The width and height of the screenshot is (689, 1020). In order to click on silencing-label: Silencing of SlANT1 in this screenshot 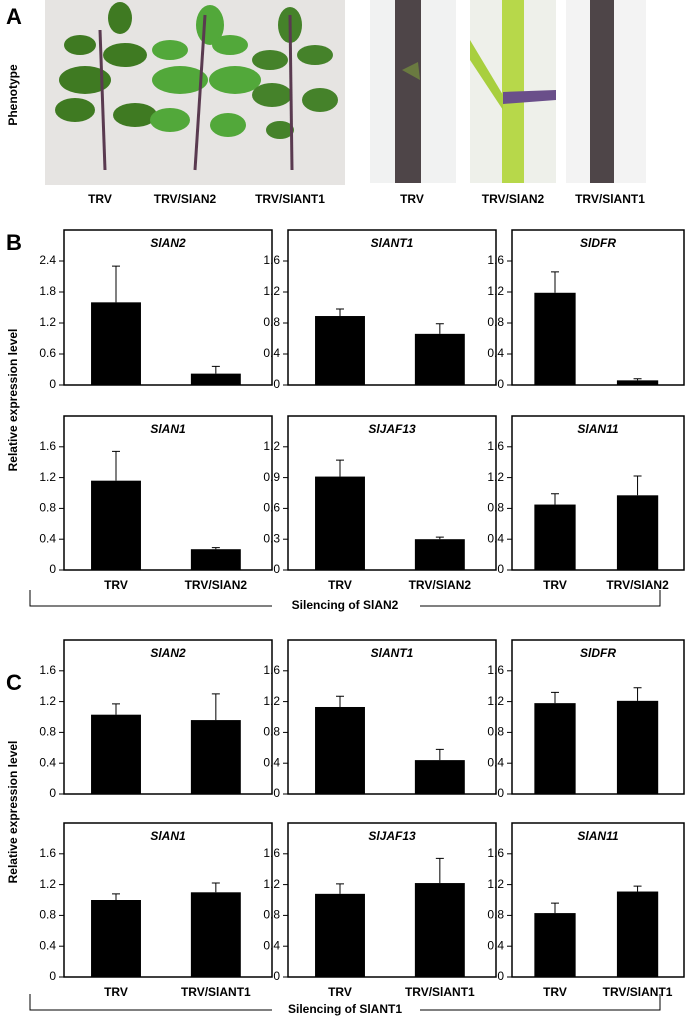, I will do `click(345, 1009)`.